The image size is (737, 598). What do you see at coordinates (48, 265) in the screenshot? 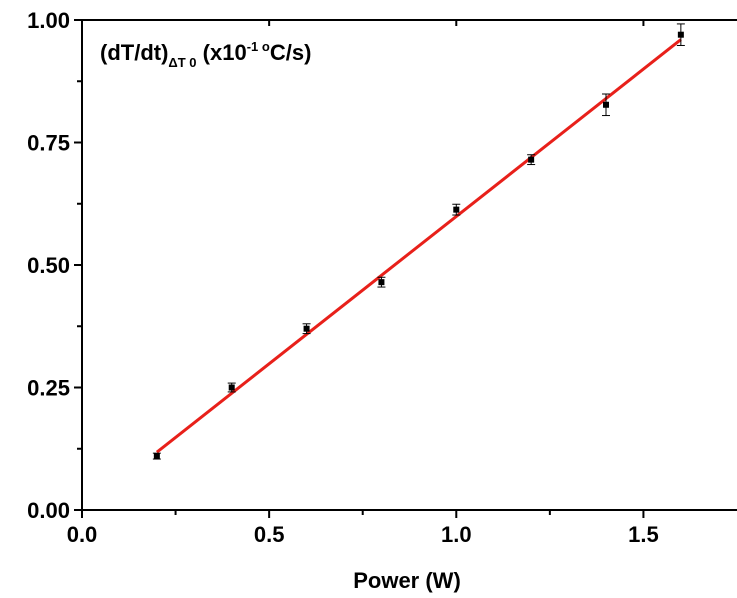
I see `y-tick-label: 0.50` at bounding box center [48, 265].